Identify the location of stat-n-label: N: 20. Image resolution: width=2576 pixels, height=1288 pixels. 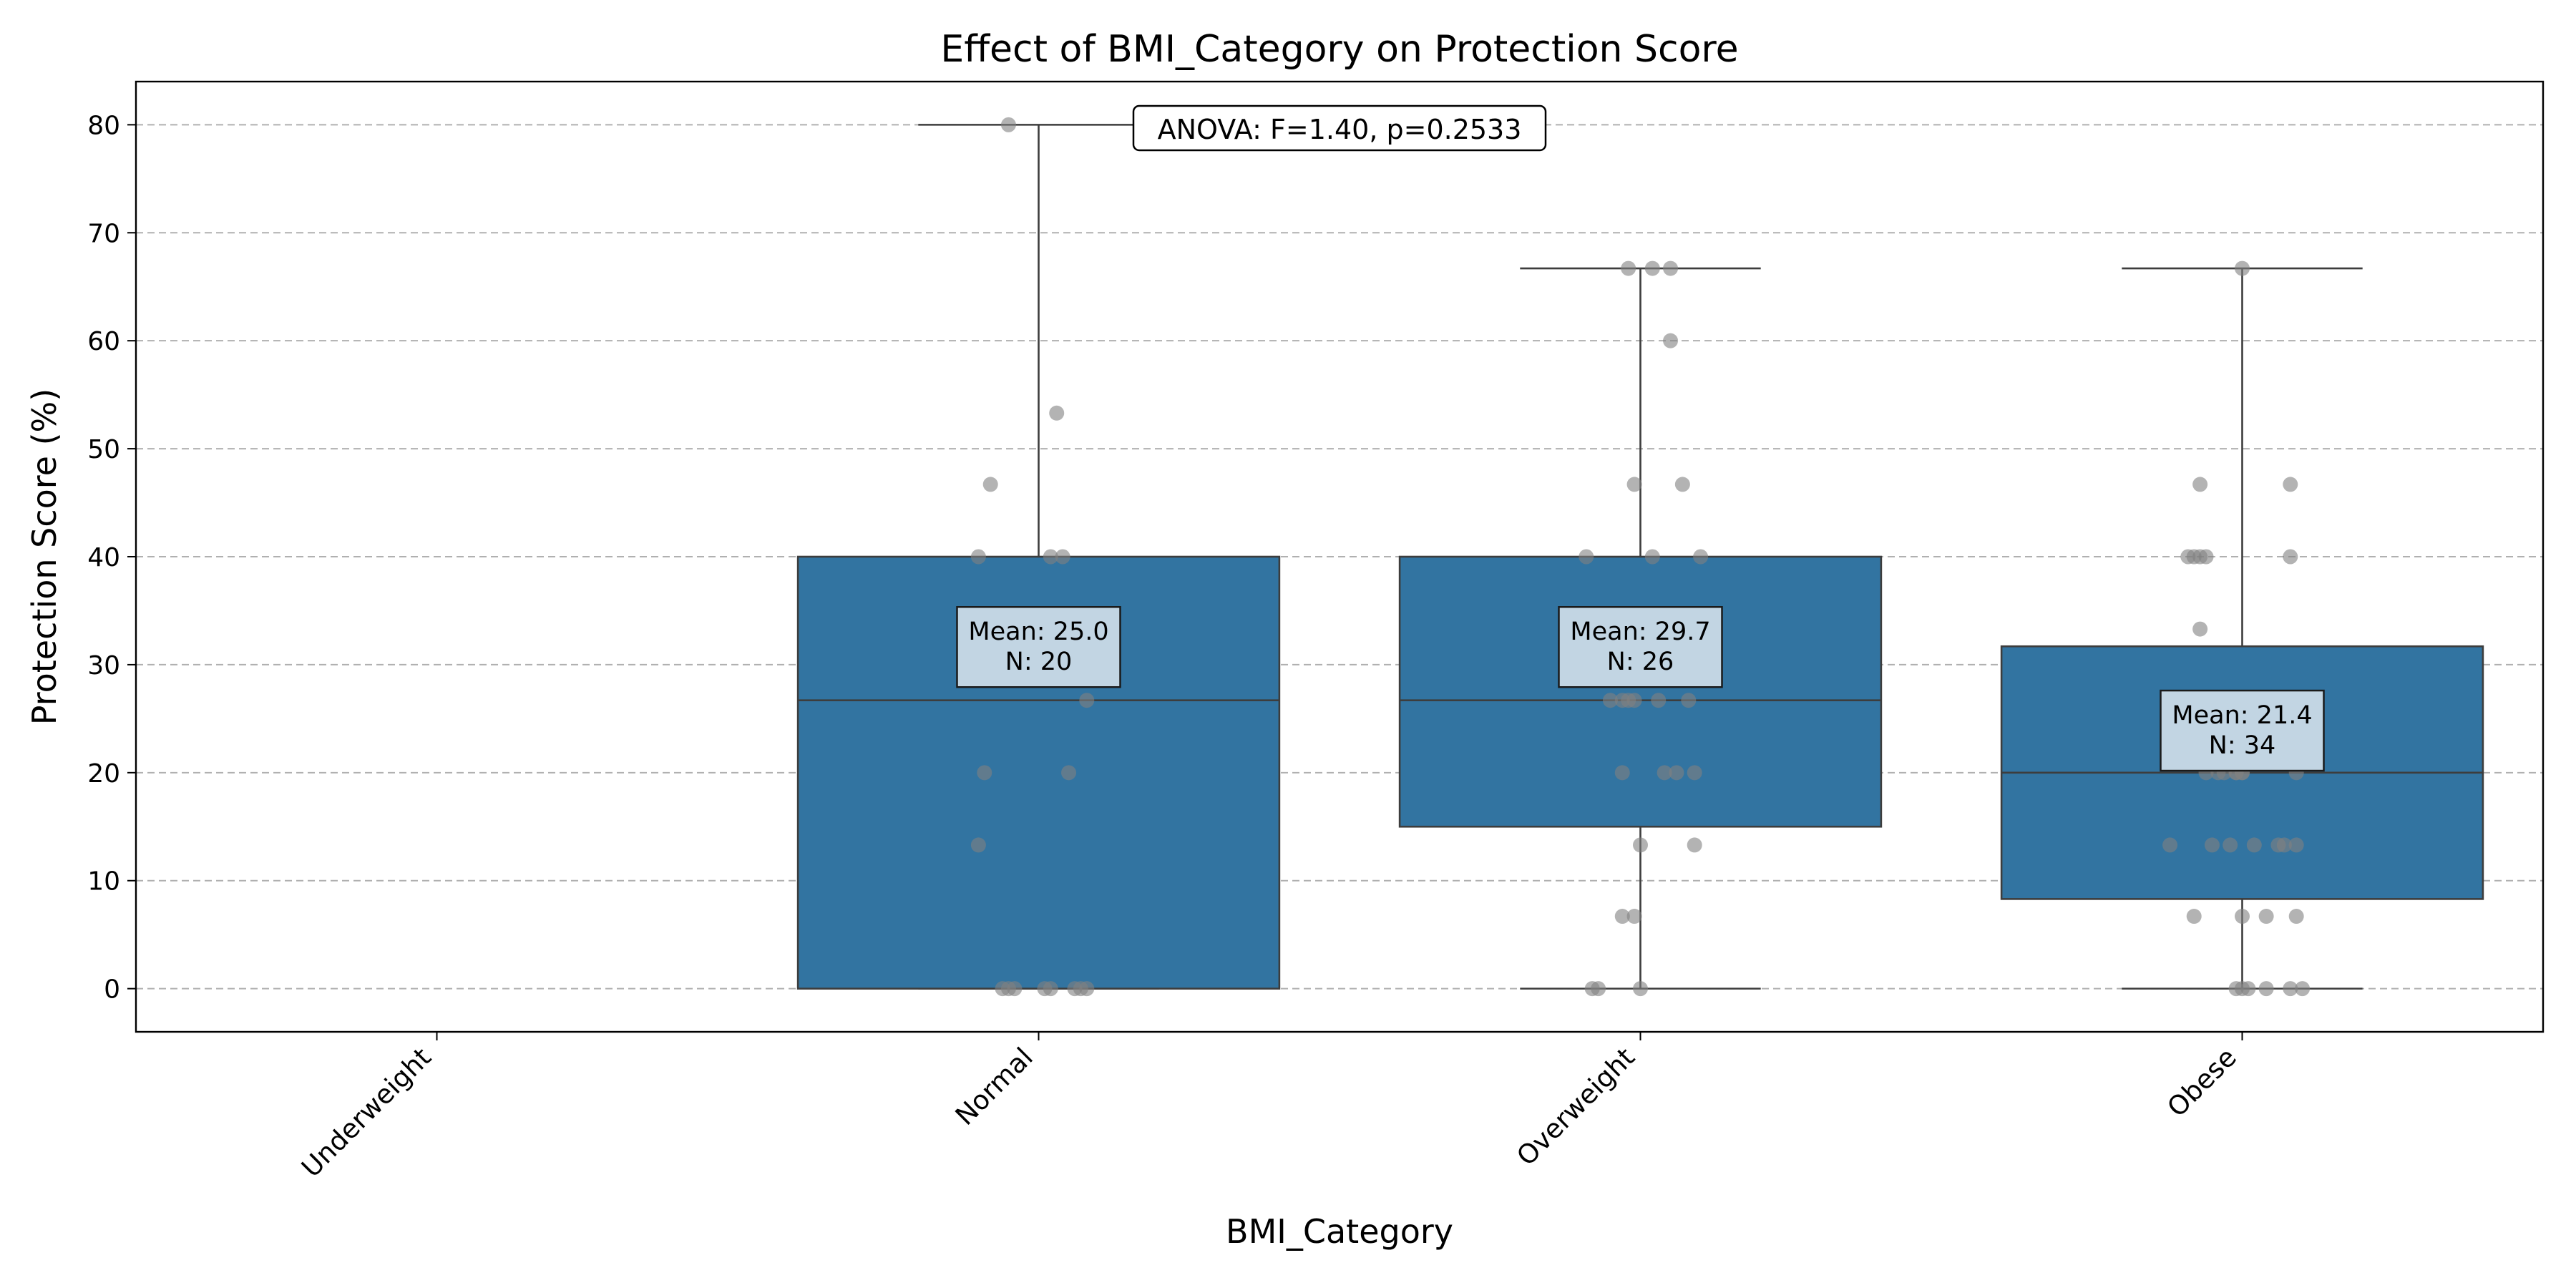
(1039, 662).